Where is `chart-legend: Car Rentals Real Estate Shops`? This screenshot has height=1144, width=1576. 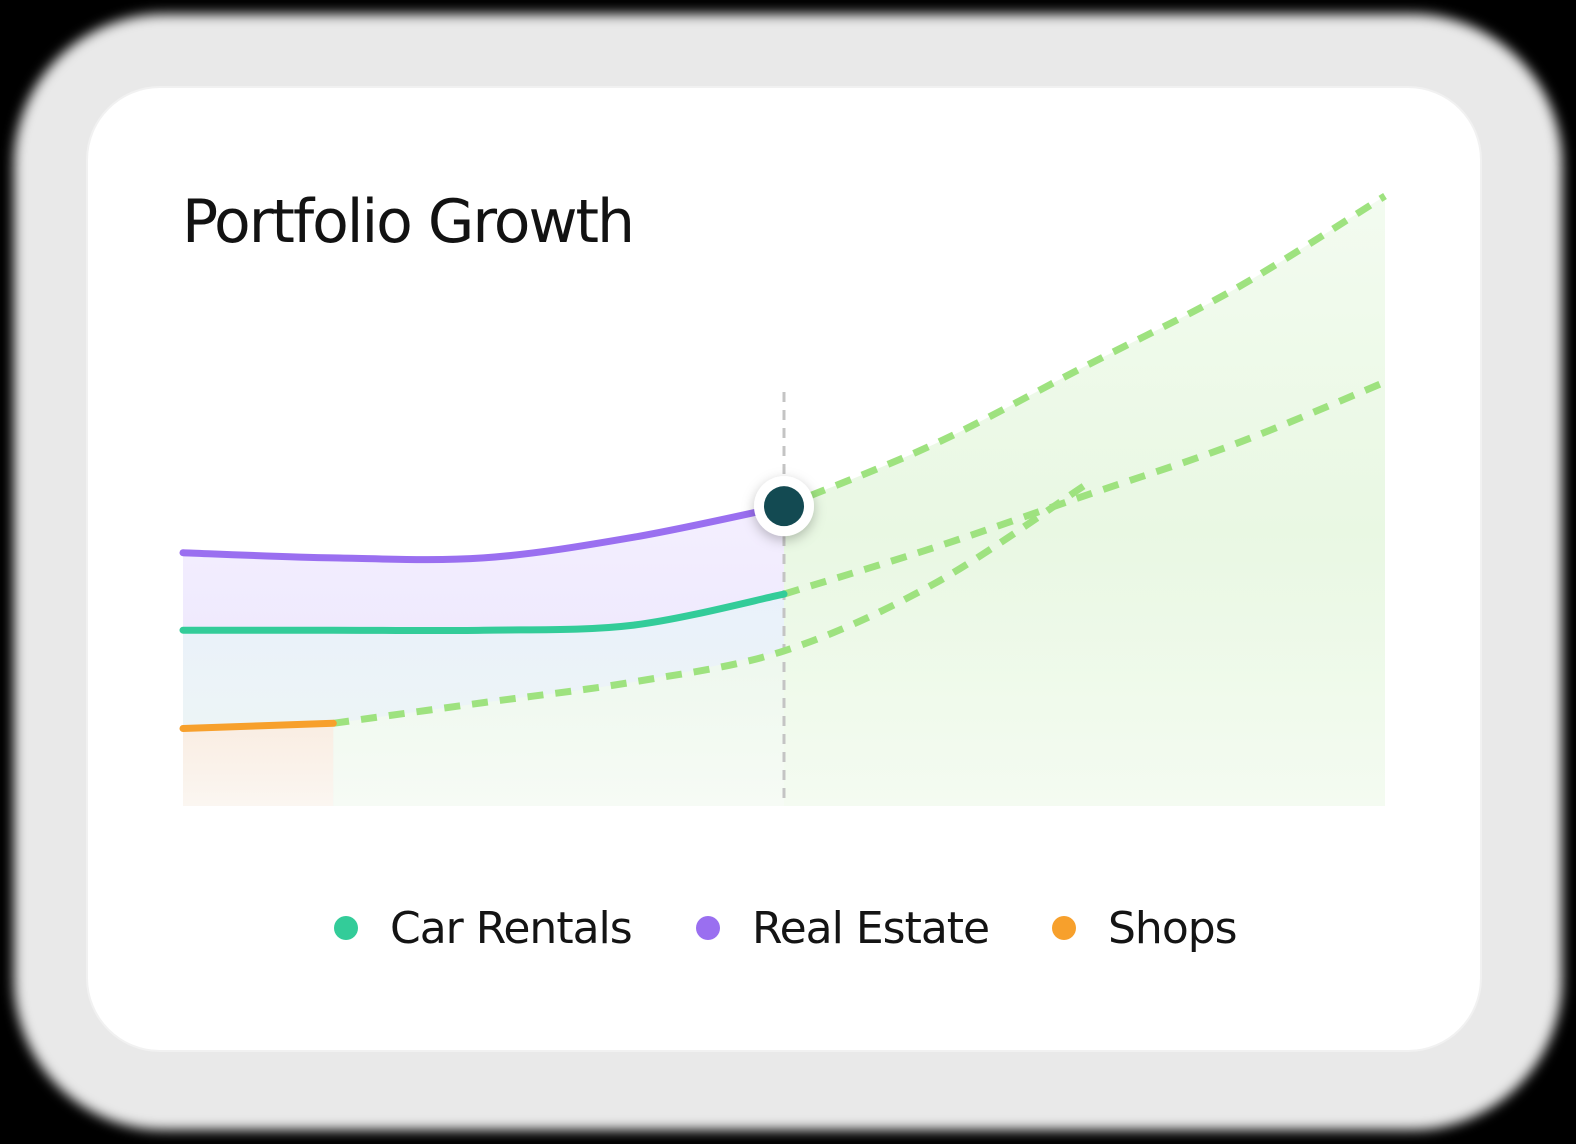 chart-legend: Car Rentals Real Estate Shops is located at coordinates (788, 928).